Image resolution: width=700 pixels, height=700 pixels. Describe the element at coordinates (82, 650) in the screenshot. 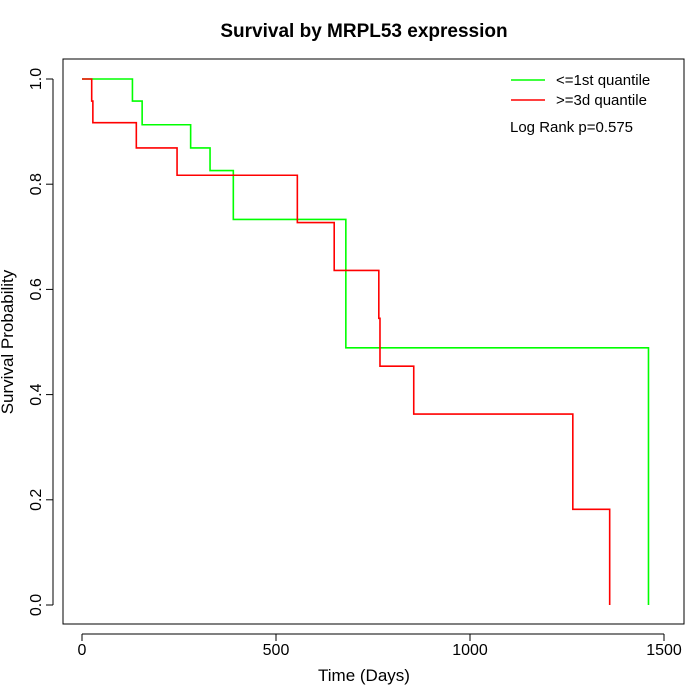

I see `x-tick-label: 0` at that location.